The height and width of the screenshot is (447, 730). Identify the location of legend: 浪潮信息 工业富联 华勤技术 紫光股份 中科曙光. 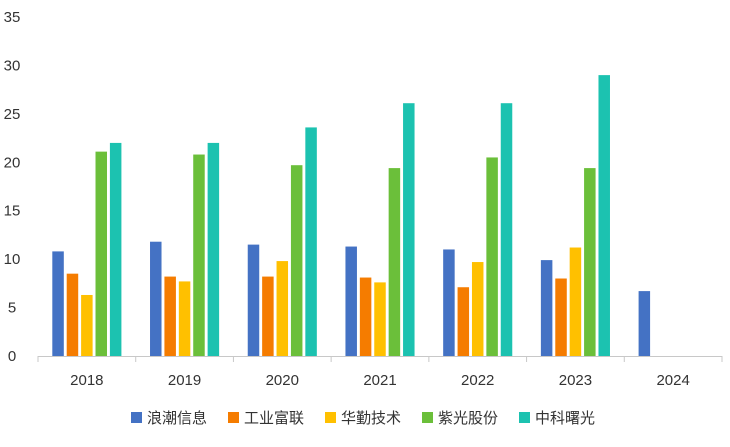
(363, 418).